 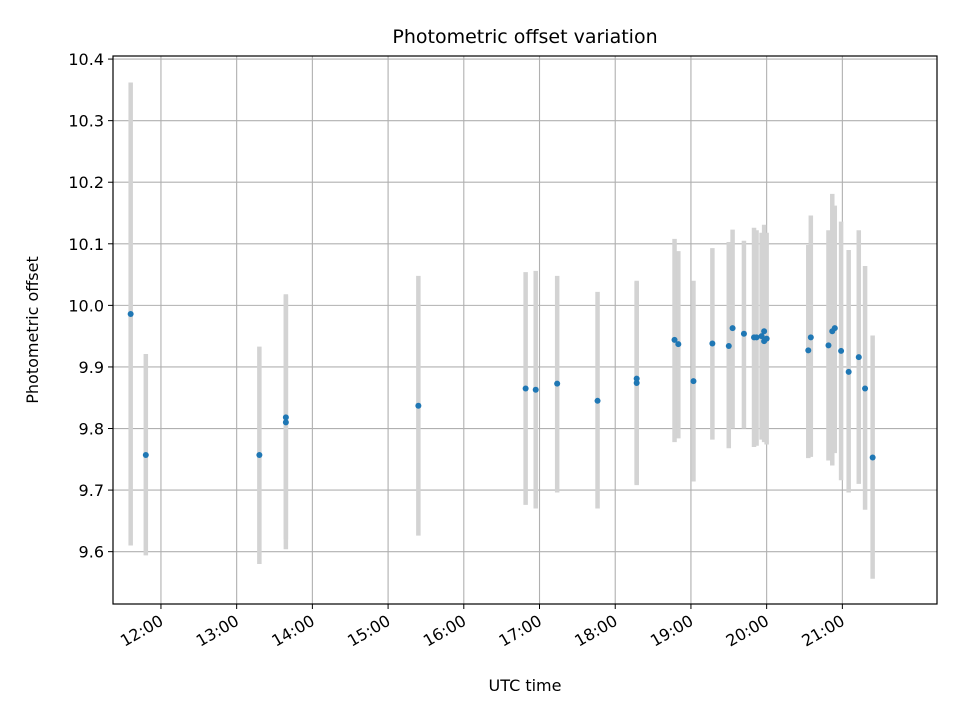 What do you see at coordinates (525, 685) in the screenshot?
I see `x-axis-label: UTC time` at bounding box center [525, 685].